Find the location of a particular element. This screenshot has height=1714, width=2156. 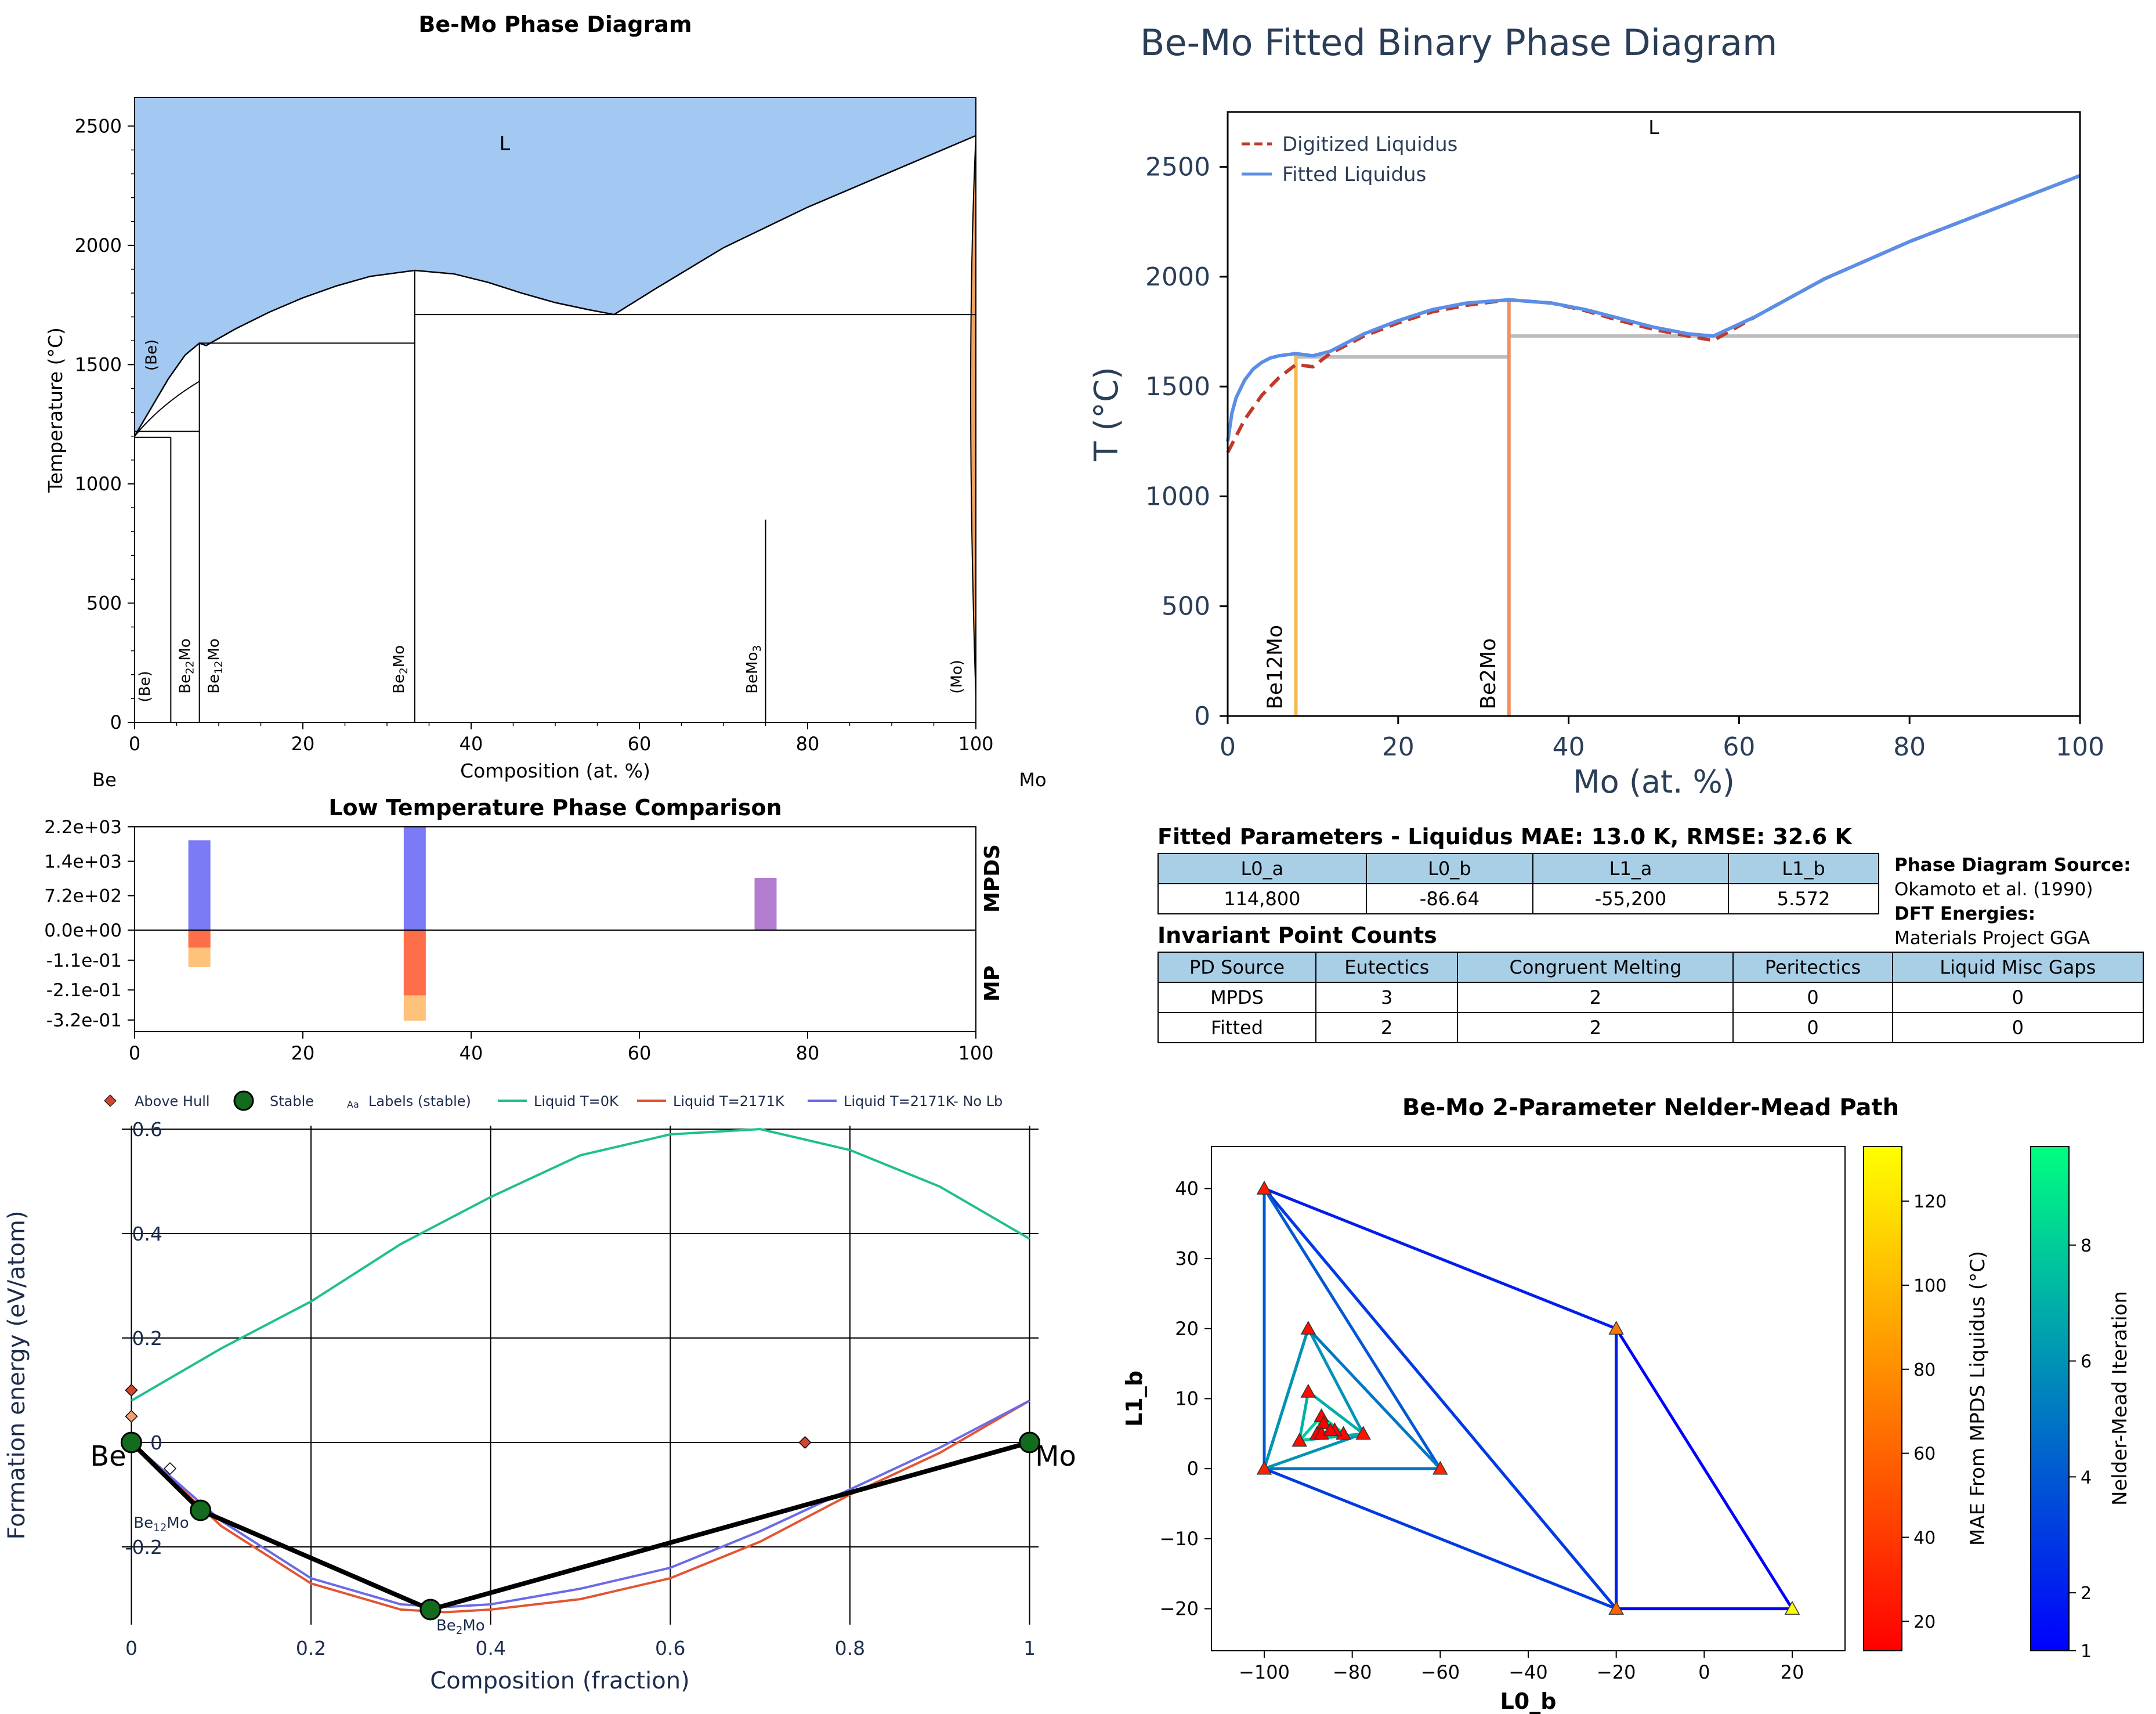

liquid-2171k-line is located at coordinates (580, 1507).